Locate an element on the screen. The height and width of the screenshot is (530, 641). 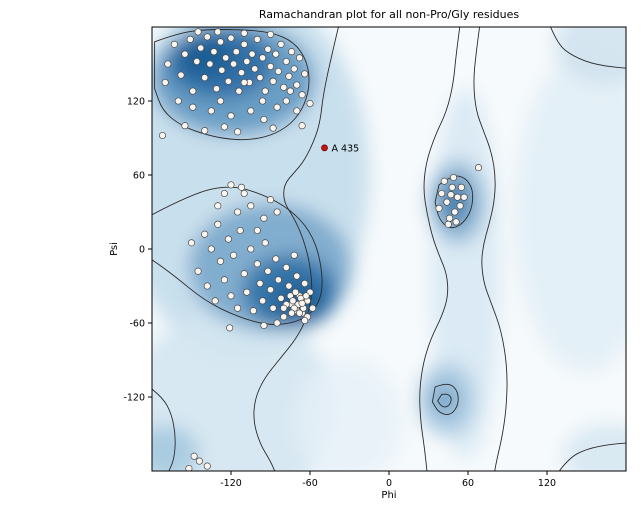
contour-lalpha-inner is located at coordinates (454, 202).